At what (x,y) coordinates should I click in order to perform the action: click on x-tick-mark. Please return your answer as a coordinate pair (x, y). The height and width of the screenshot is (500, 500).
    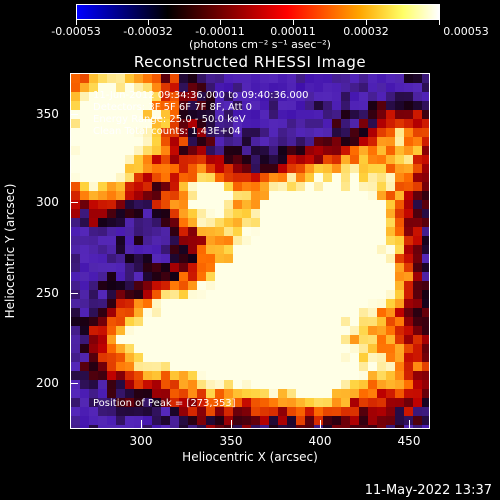
    Looking at the image, I should click on (231, 424).